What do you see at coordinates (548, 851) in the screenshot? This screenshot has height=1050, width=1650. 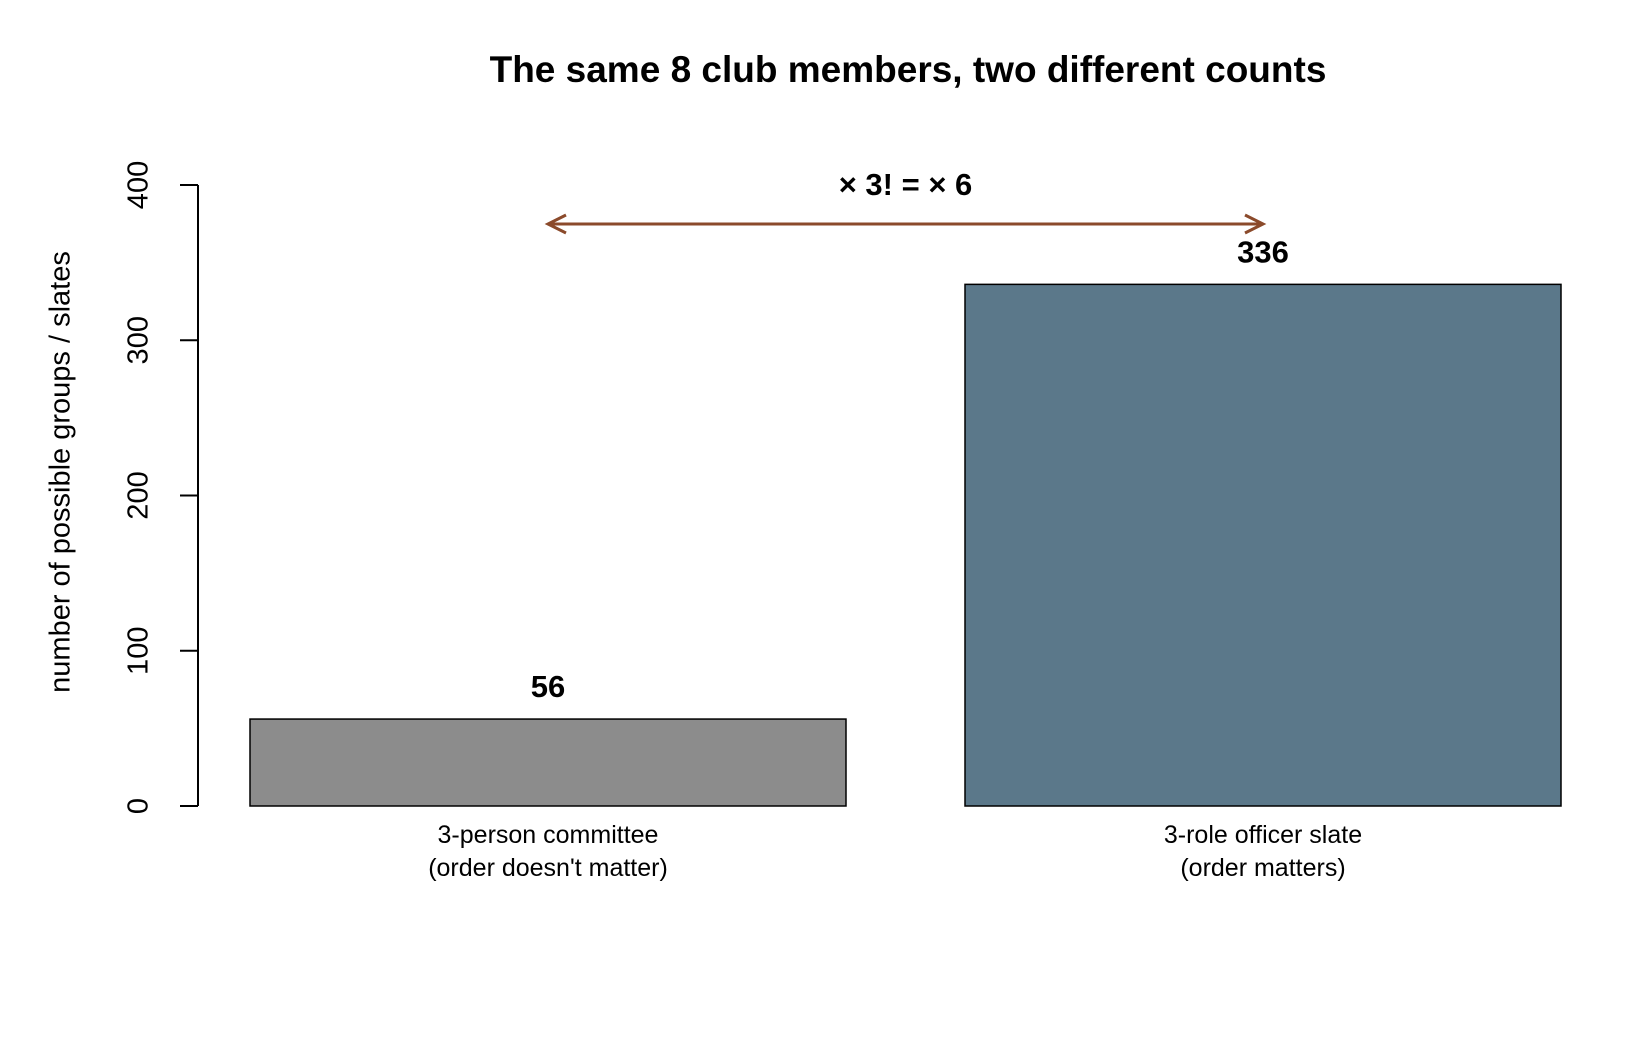 I see `x-tick-label: 3-person committee (order doesn't matter)` at bounding box center [548, 851].